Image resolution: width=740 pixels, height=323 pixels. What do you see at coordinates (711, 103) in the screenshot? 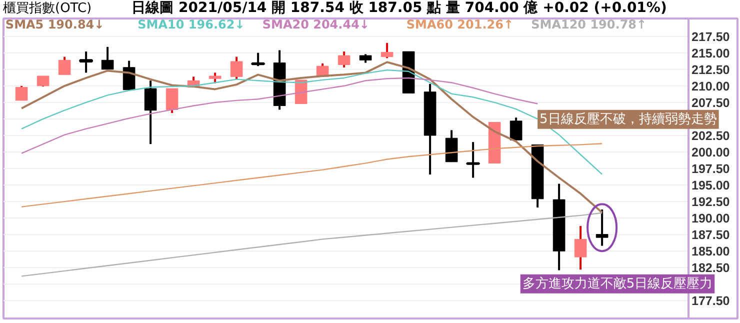
I see `y-tick-label: 207.50` at bounding box center [711, 103].